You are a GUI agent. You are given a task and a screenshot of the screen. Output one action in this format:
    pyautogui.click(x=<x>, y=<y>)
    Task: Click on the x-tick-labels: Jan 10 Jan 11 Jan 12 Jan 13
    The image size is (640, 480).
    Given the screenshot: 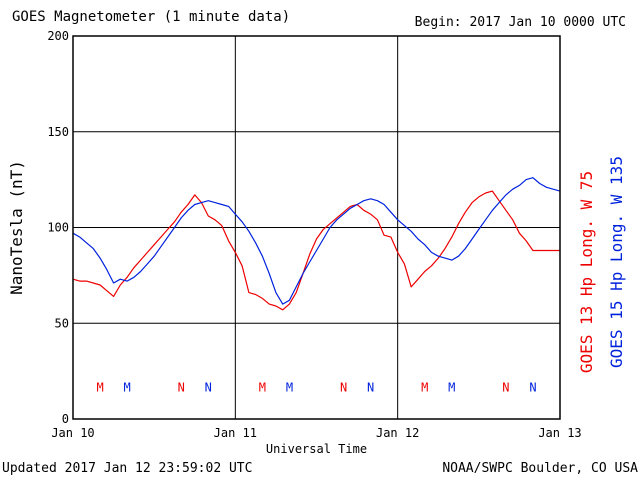 What is the action you would take?
    pyautogui.click(x=316, y=433)
    